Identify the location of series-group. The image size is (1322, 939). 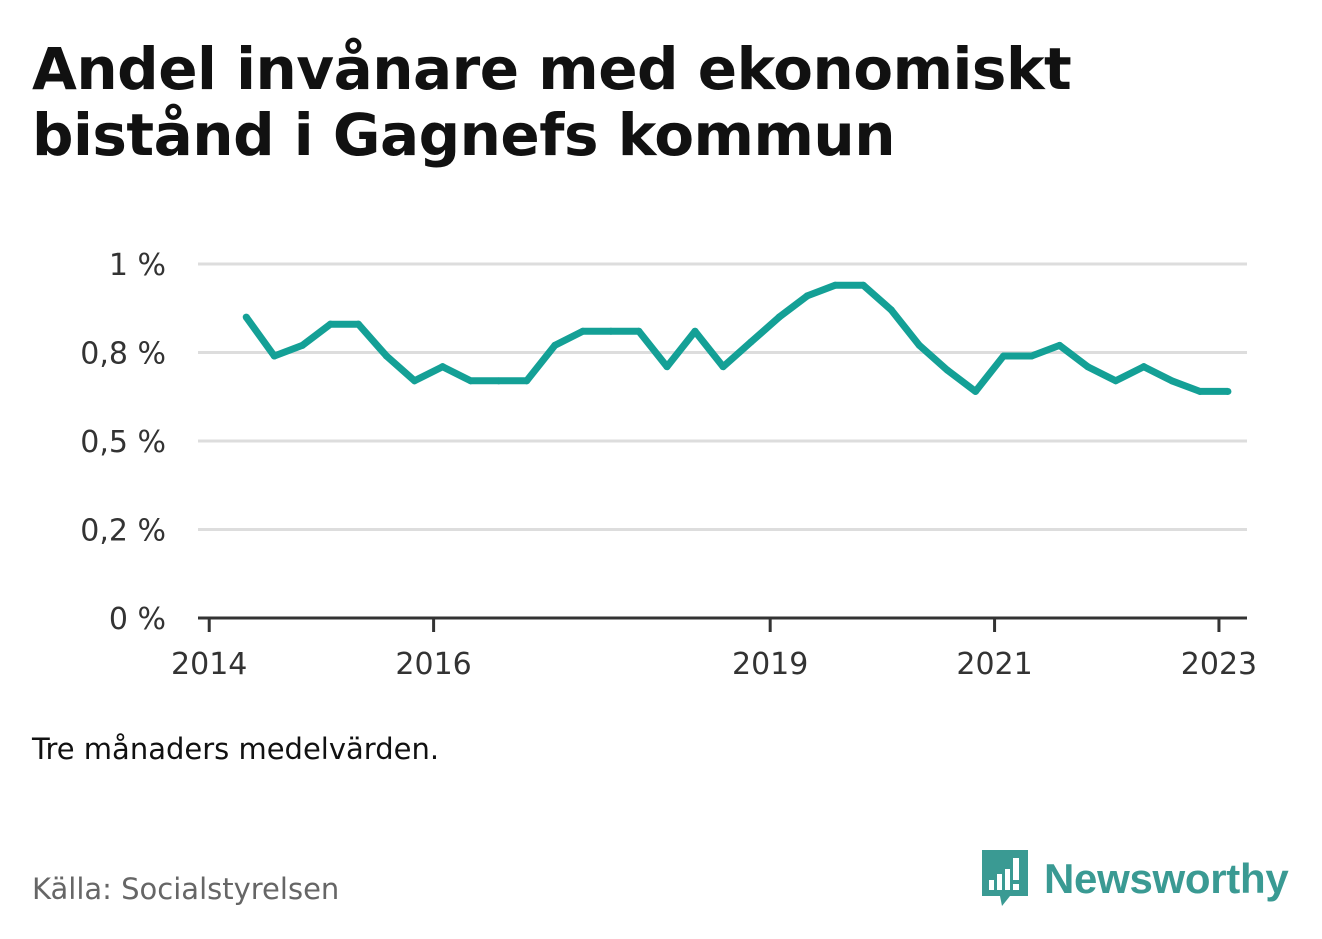
(737, 338).